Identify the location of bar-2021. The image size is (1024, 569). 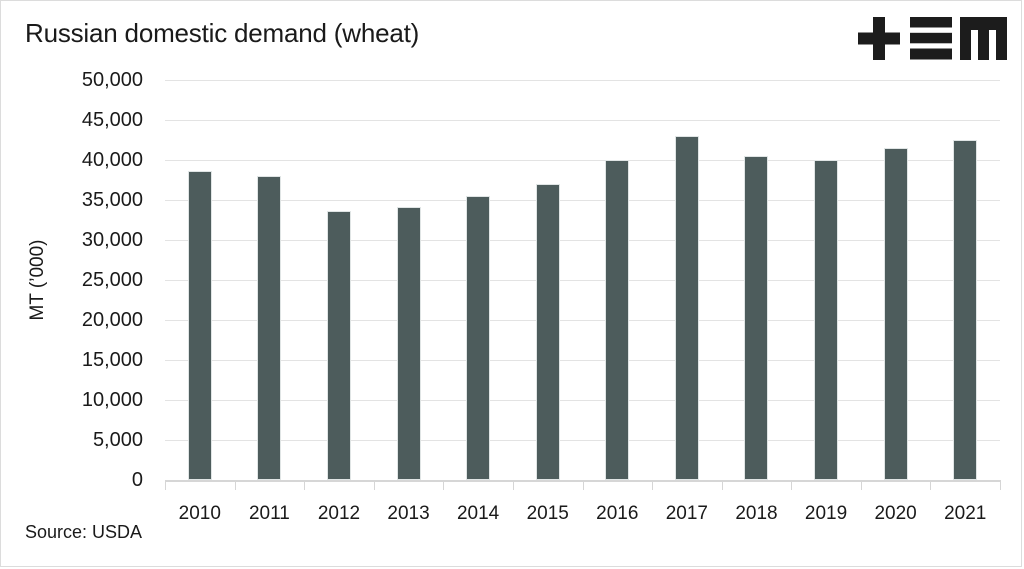
(965, 310).